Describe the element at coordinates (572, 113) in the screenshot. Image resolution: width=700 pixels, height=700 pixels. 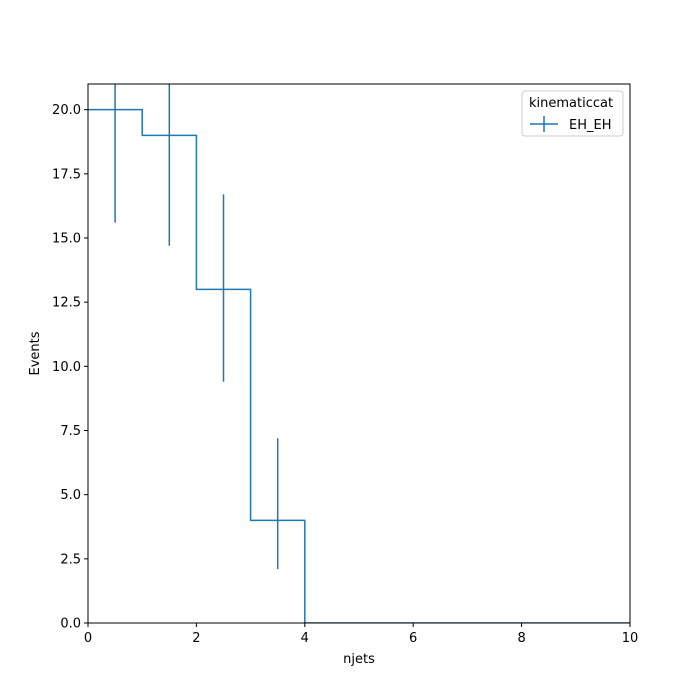
I see `legend: kinematiccat EH_EH` at that location.